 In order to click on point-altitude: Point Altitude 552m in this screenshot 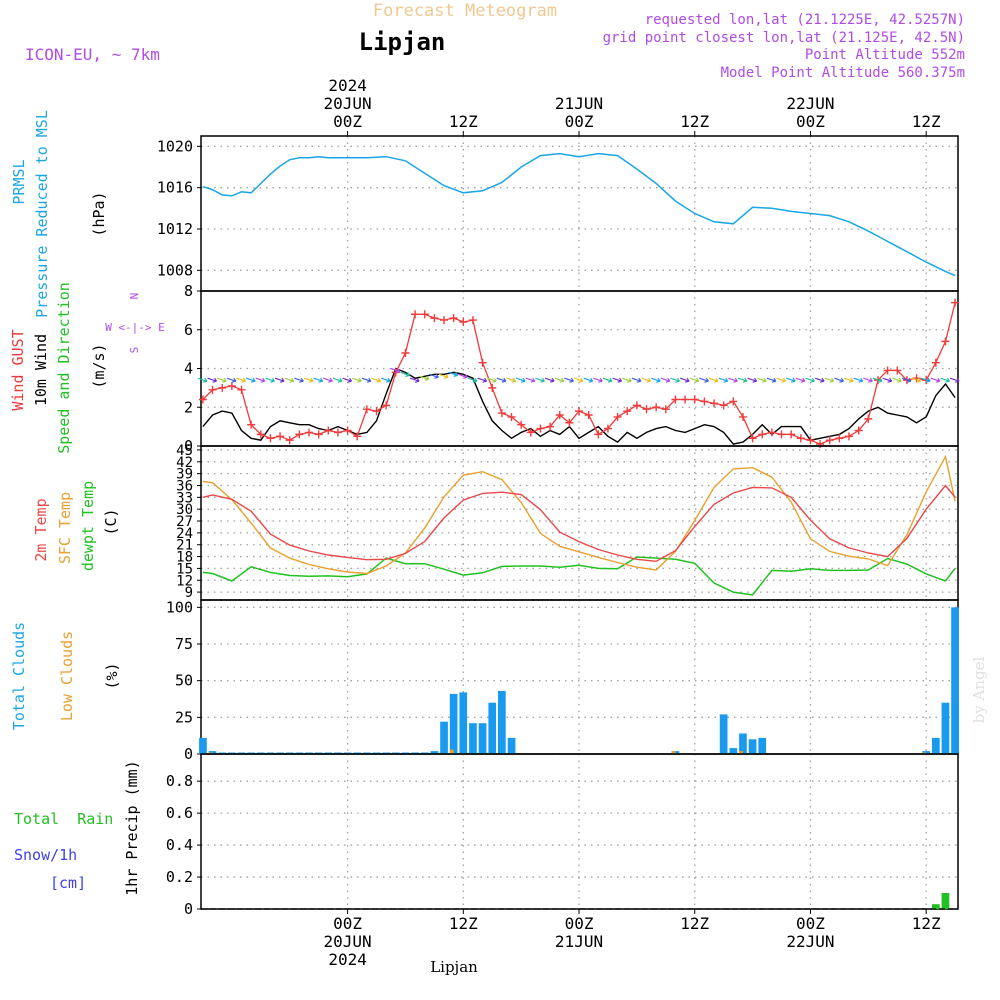, I will do `click(885, 55)`.